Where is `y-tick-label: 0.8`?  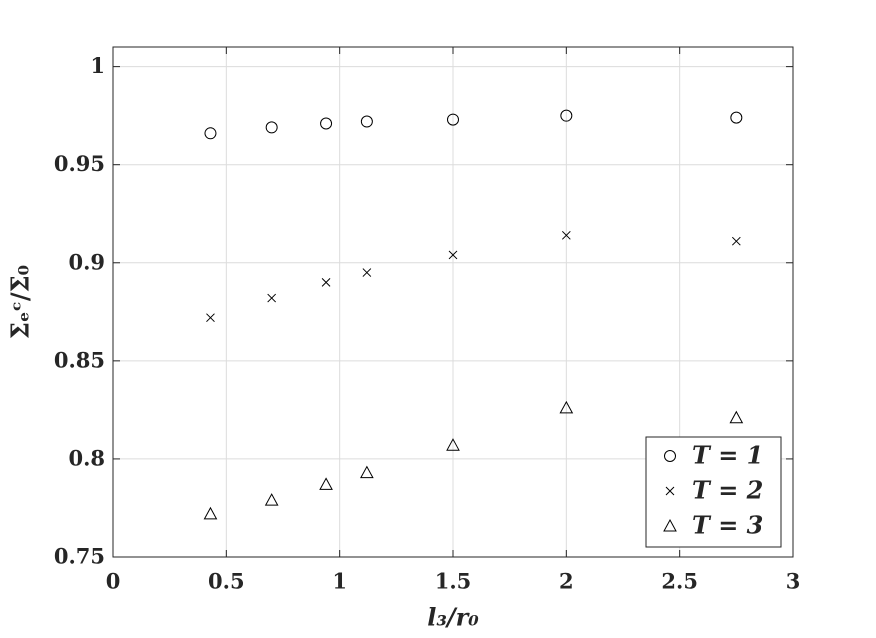 y-tick-label: 0.8 is located at coordinates (86, 457).